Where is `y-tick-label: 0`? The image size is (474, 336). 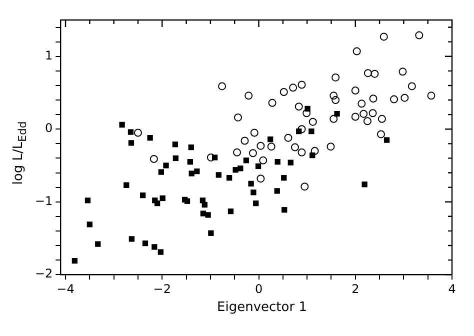
y-tick-label: 0 is located at coordinates (49, 128).